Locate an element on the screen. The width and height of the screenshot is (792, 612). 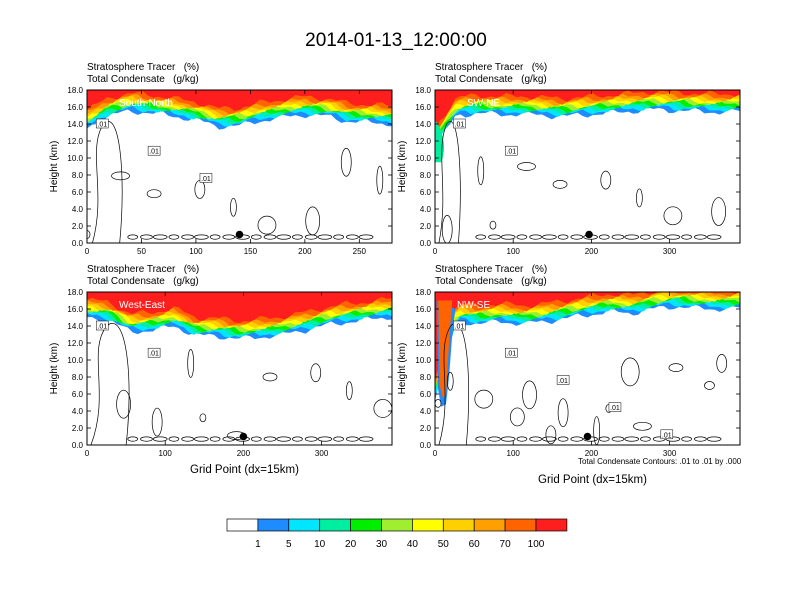
x-tick-label: 200 is located at coordinates (592, 453).